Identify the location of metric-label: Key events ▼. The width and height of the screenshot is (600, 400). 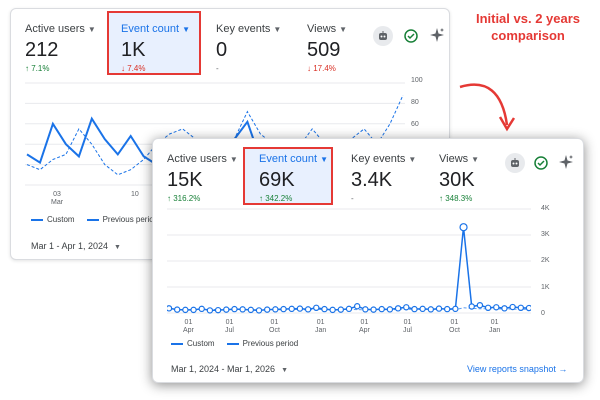
(249, 29).